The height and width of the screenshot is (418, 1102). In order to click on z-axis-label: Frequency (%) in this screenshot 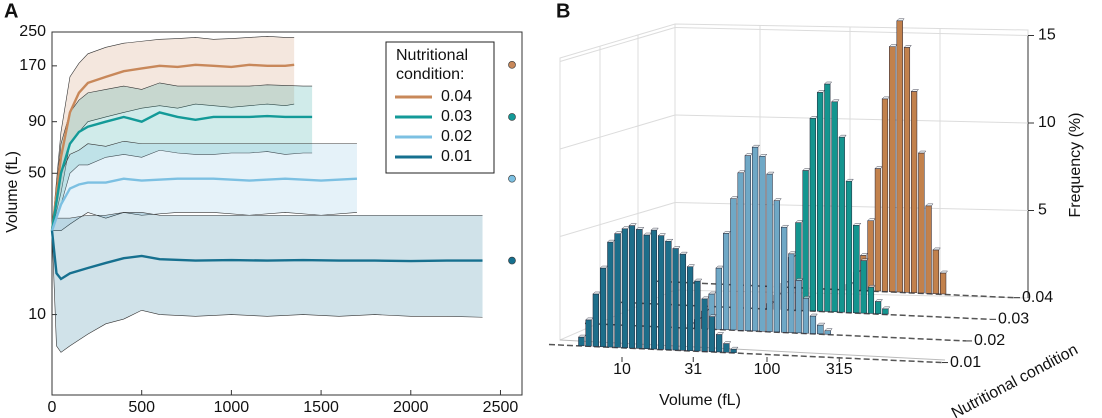, I will do `click(1075, 165)`.